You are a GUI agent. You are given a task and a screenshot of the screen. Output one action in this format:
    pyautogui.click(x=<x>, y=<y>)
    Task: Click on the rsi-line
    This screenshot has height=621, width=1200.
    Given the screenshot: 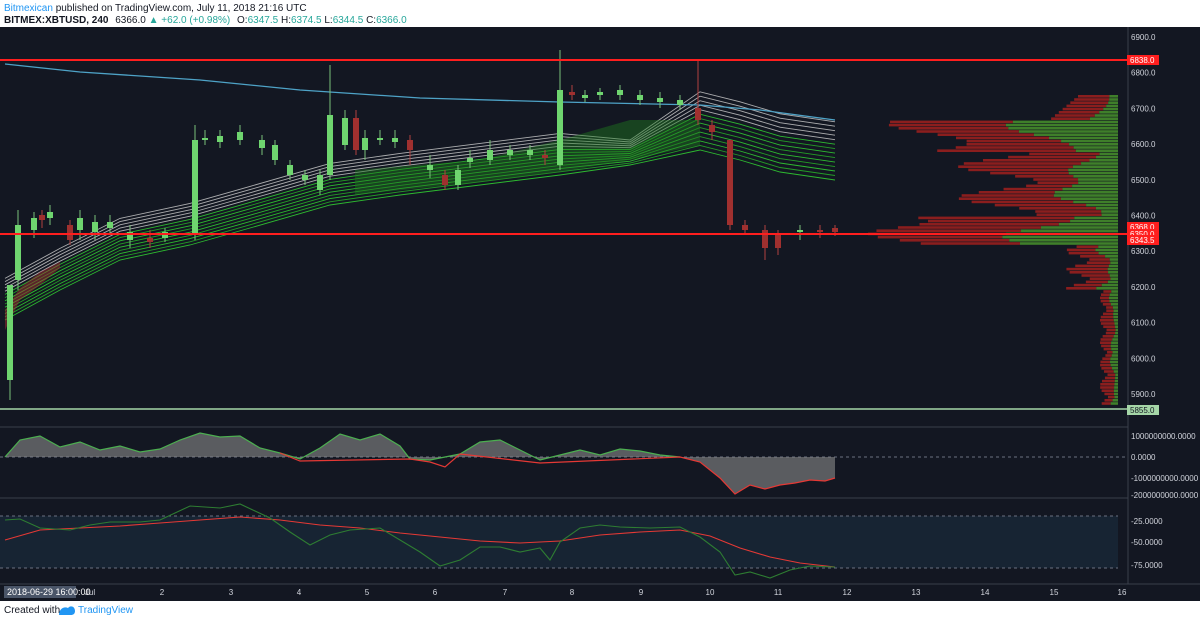 What is the action you would take?
    pyautogui.click(x=420, y=541)
    